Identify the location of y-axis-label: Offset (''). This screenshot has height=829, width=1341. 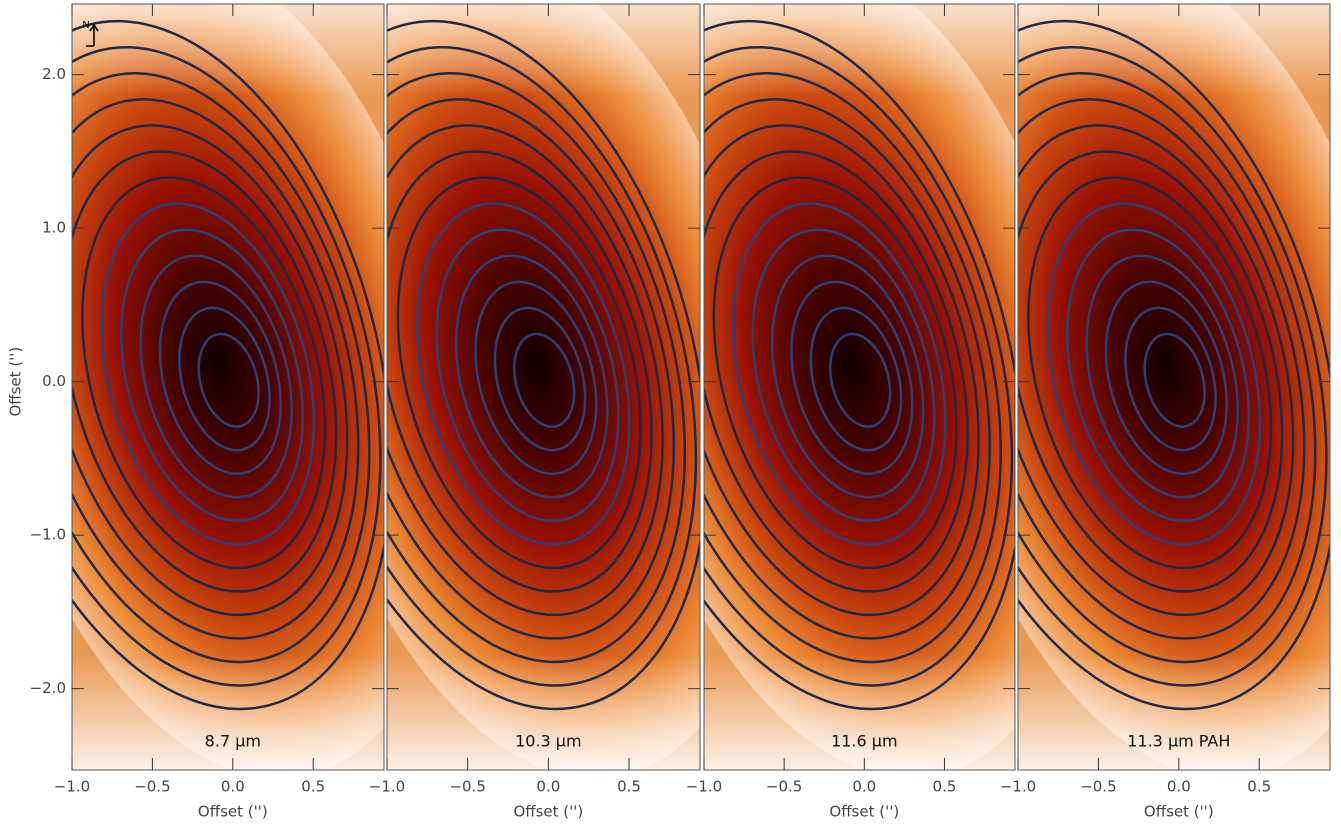
(16, 382).